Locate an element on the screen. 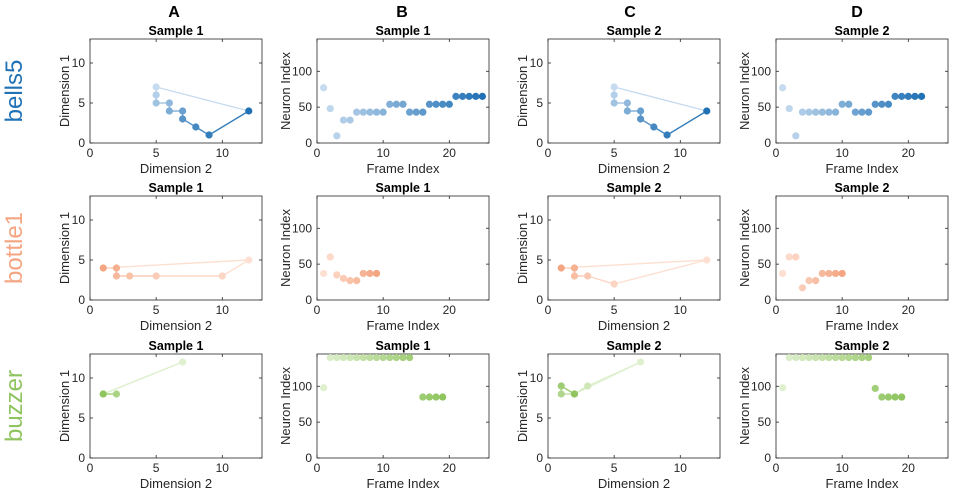 The width and height of the screenshot is (957, 496). row-label-bells5: bells5 is located at coordinates (14, 91).